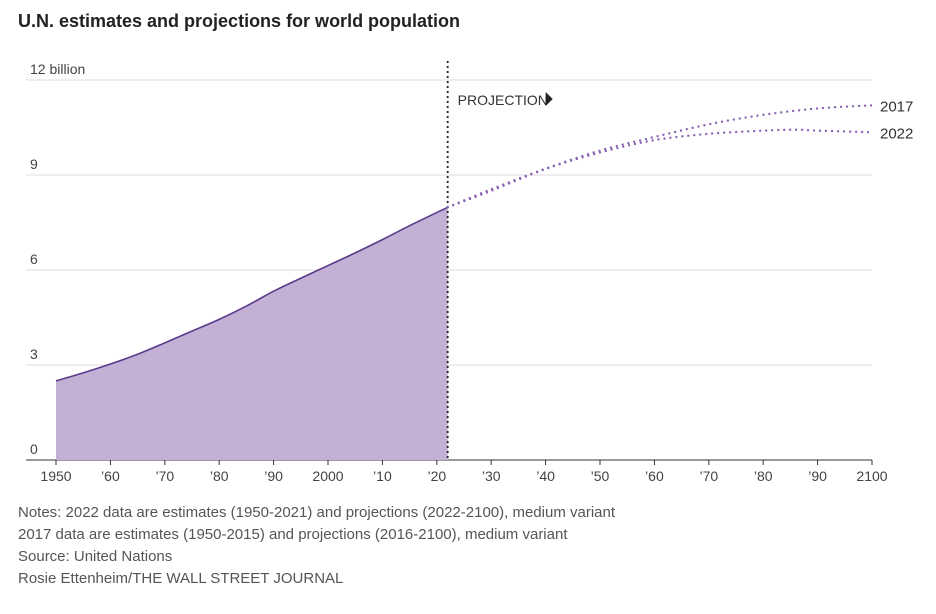 Image resolution: width=936 pixels, height=614 pixels. What do you see at coordinates (436, 476) in the screenshot?
I see `x-tick-label: ’20` at bounding box center [436, 476].